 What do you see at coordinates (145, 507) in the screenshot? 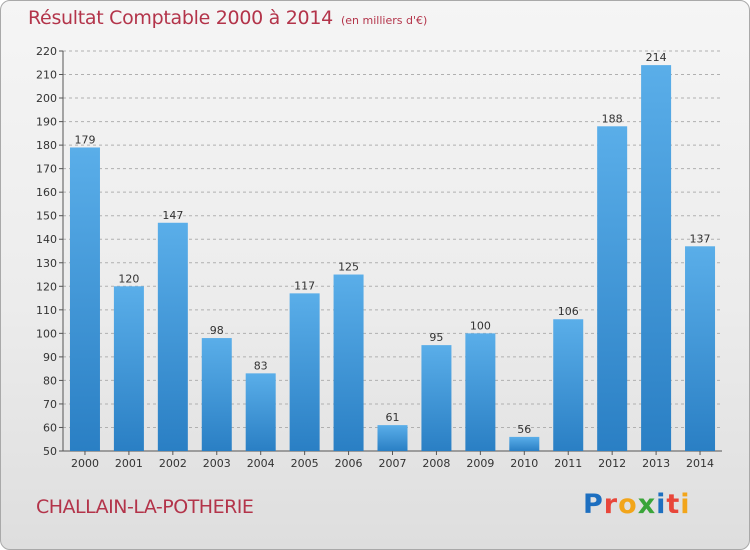
I see `commune-name: CHALLAIN-LA-POTHERIE` at bounding box center [145, 507].